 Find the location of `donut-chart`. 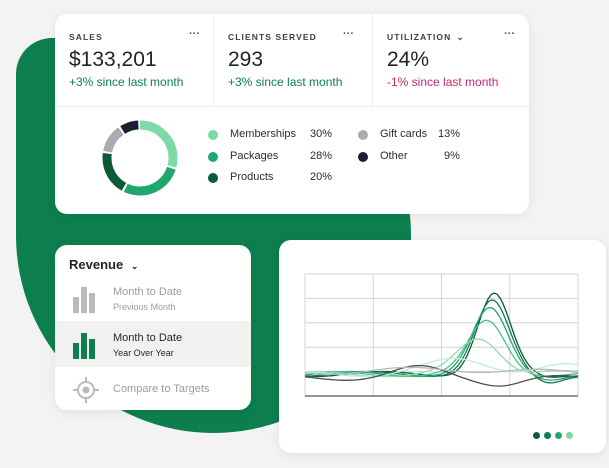

donut-chart is located at coordinates (140, 158).